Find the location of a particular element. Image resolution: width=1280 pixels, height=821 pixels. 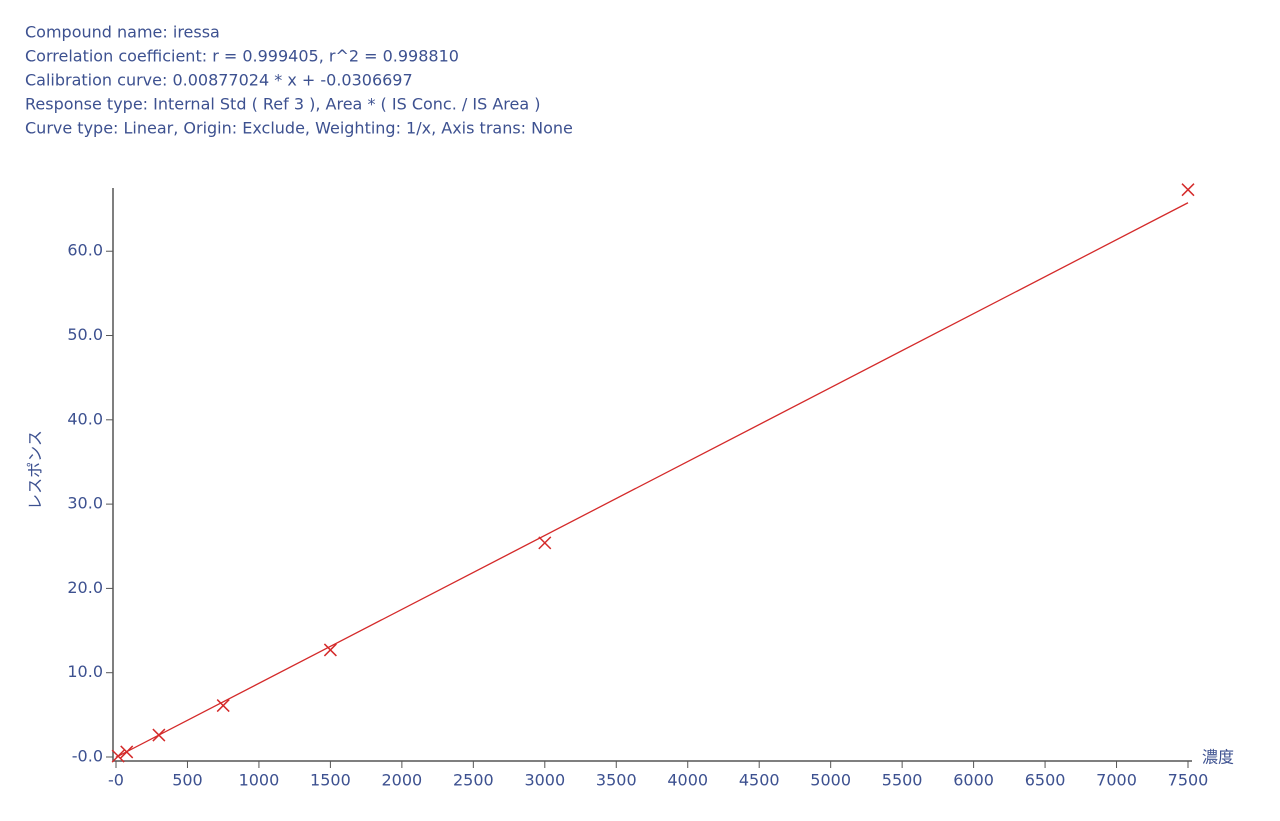

x-tick-label: 4000 is located at coordinates (687, 780).